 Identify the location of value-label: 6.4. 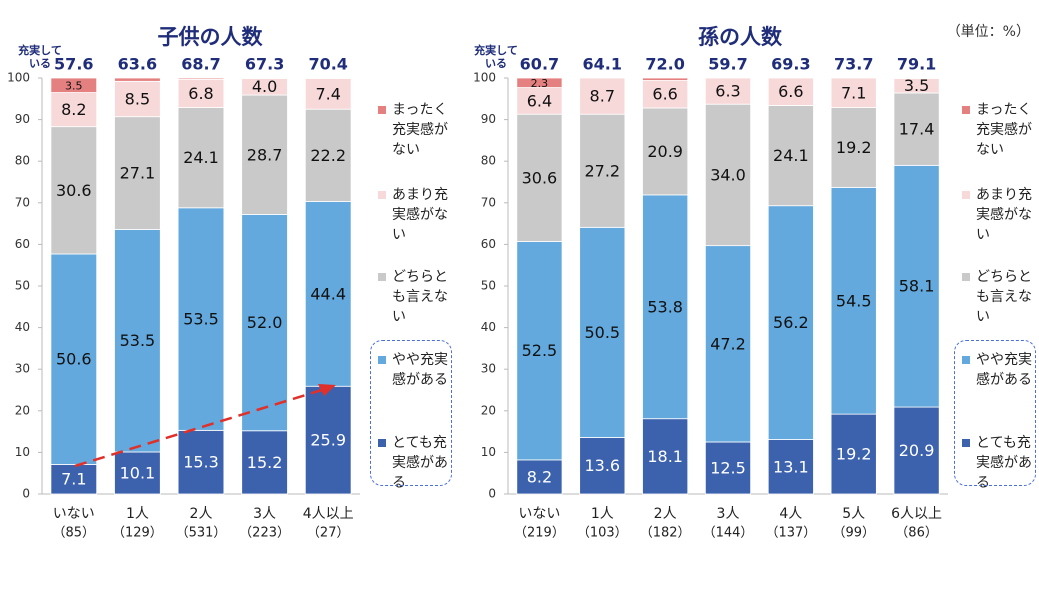
(539, 100).